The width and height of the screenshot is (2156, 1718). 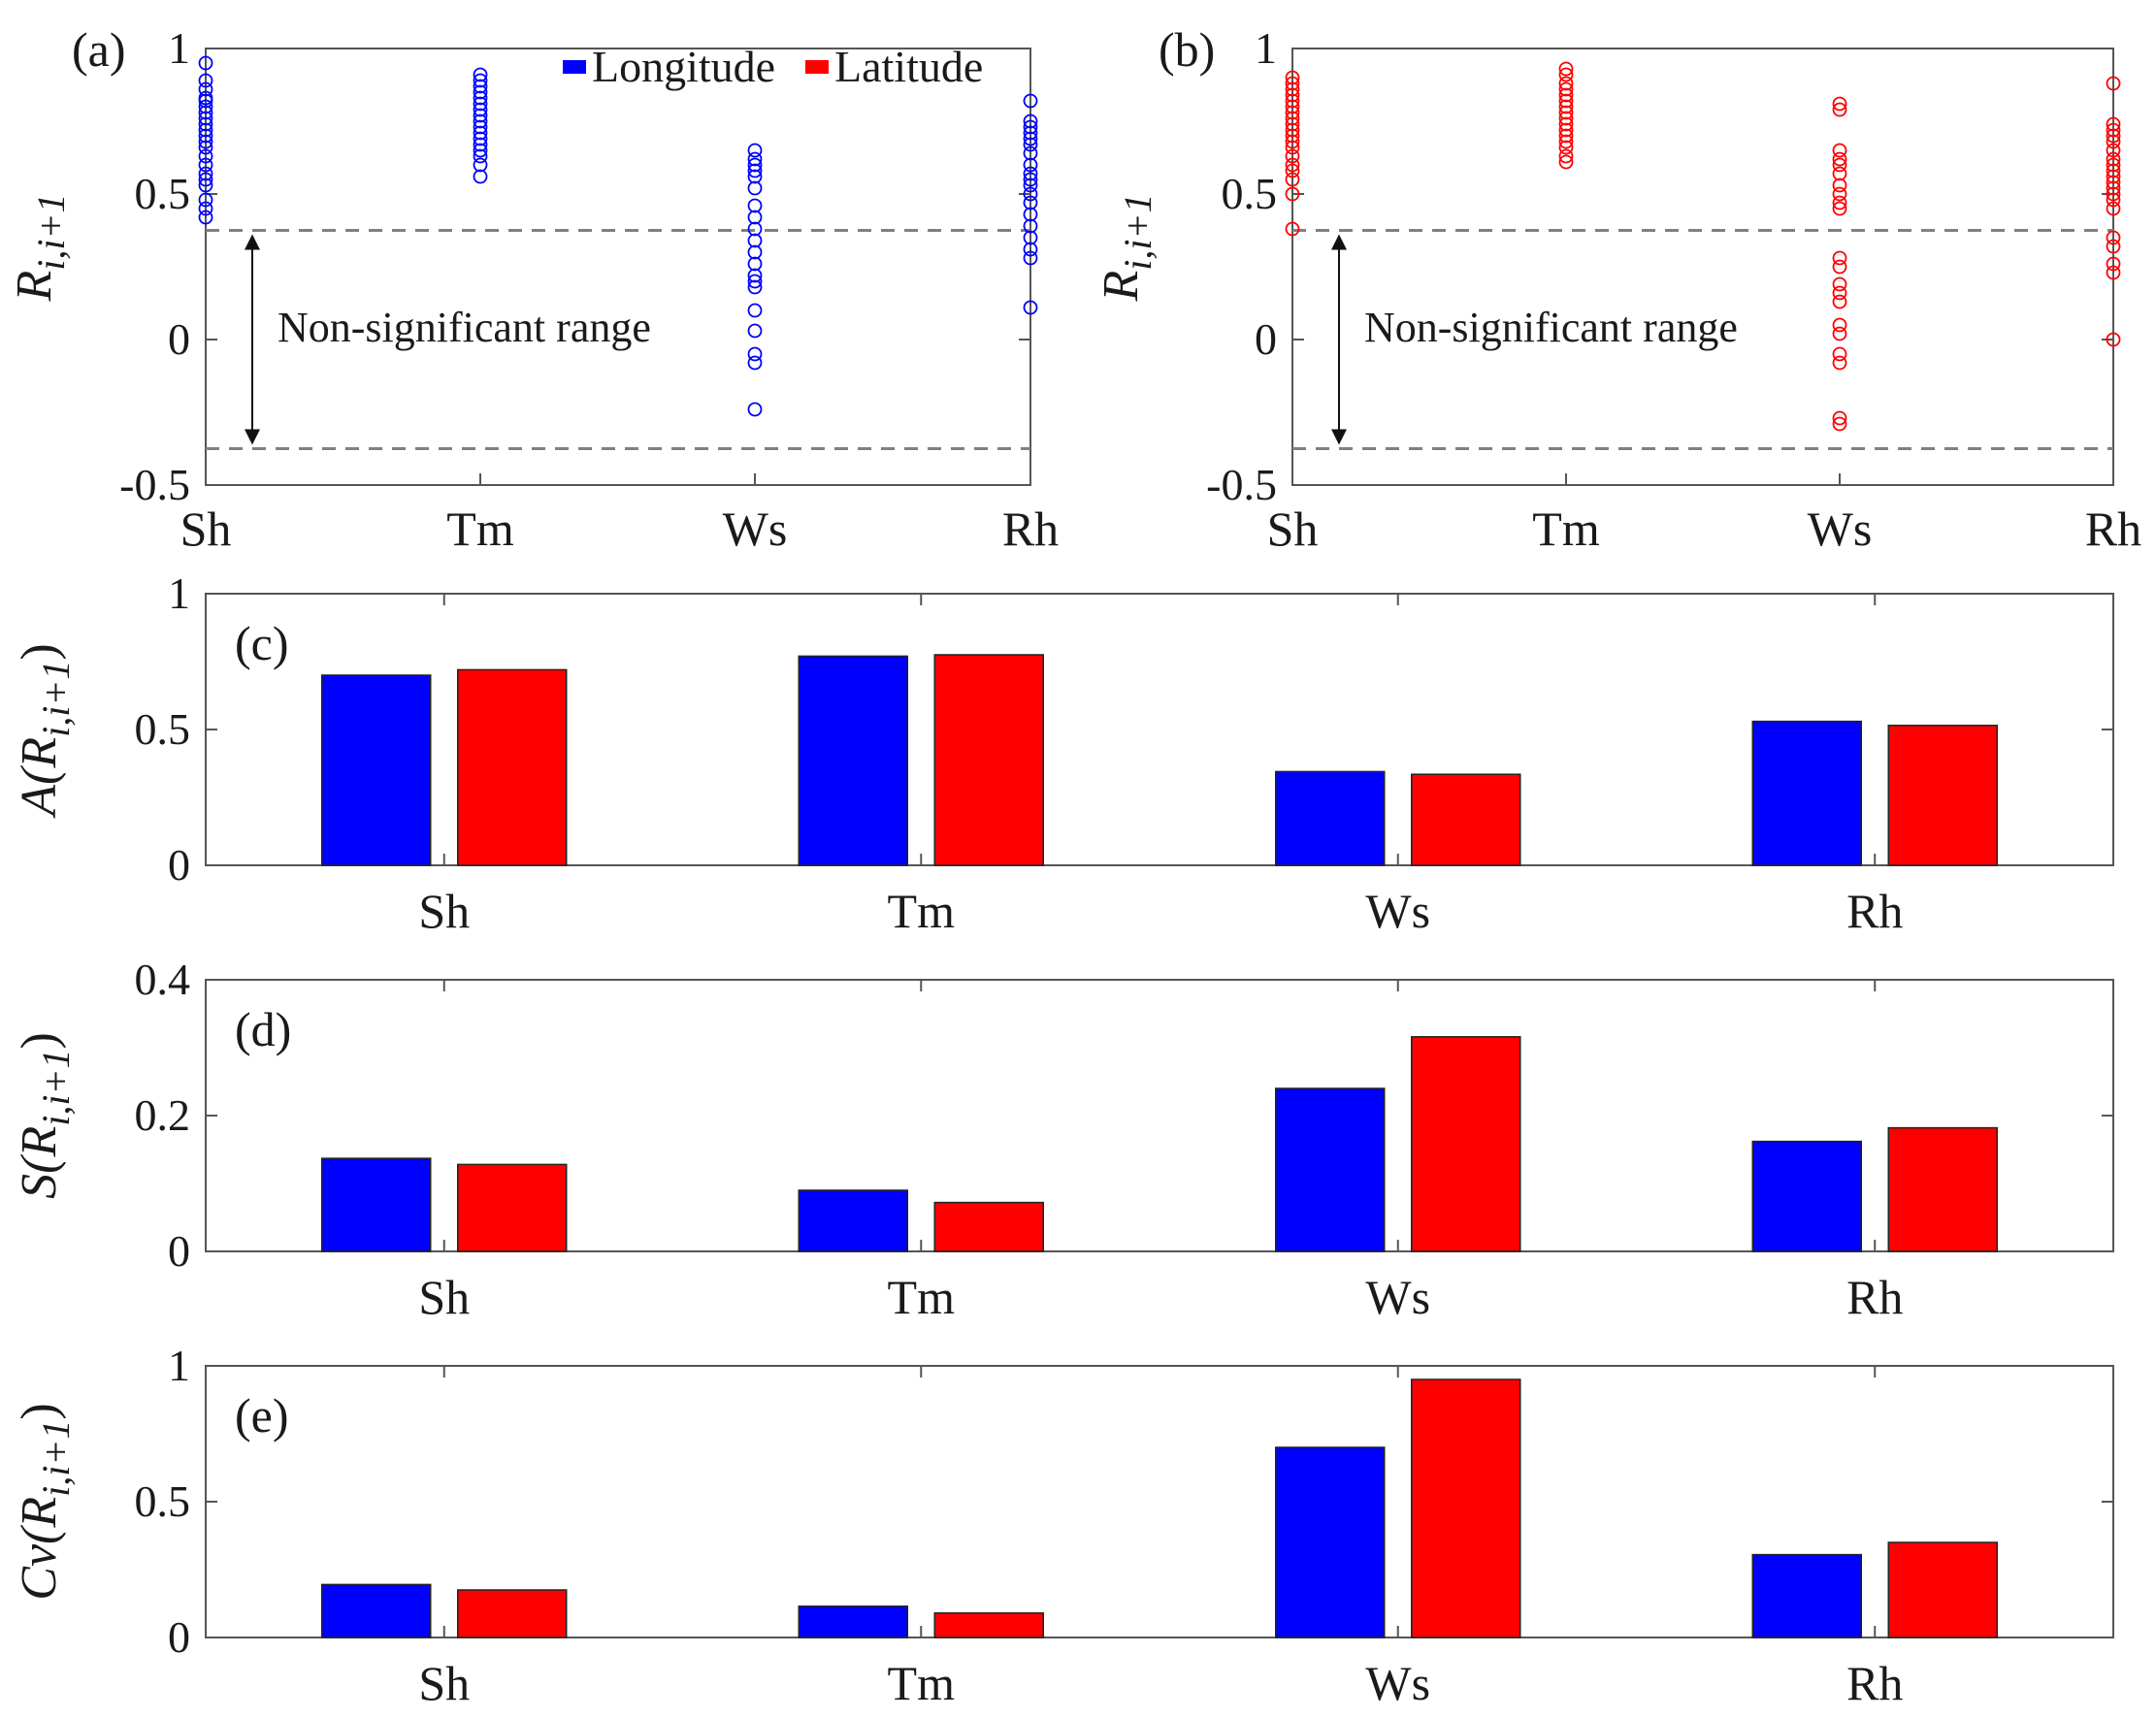 I want to click on ytick-label: 0.4, so click(x=163, y=979).